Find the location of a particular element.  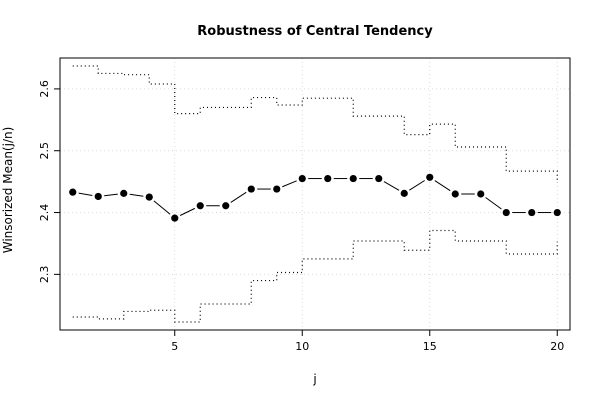

y-tick-label: 2.3 is located at coordinates (44, 275).